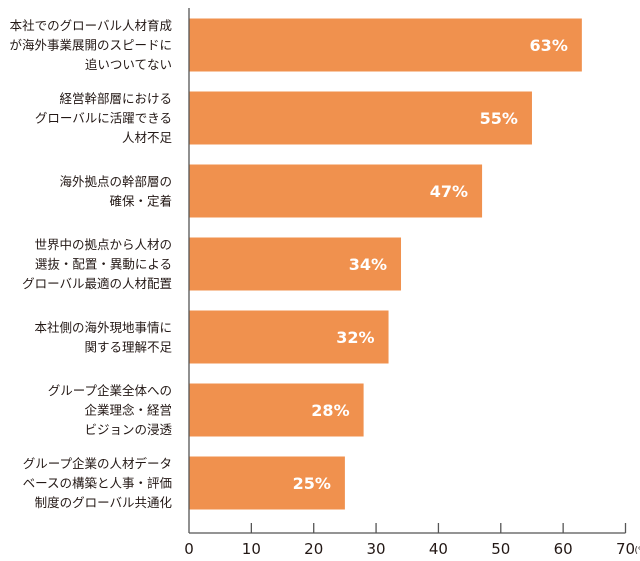 This screenshot has width=640, height=561. What do you see at coordinates (103, 244) in the screenshot?
I see `category-label-line: 世界中の拠点から人材の` at bounding box center [103, 244].